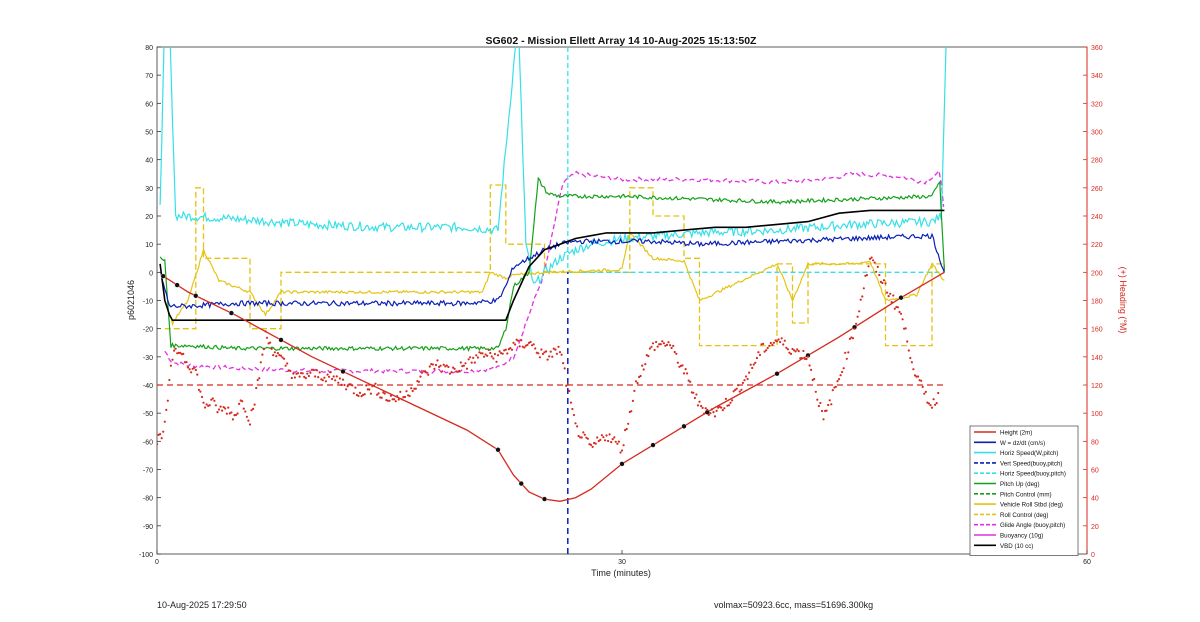  I want to click on x-tick-label: 60, so click(1087, 562).